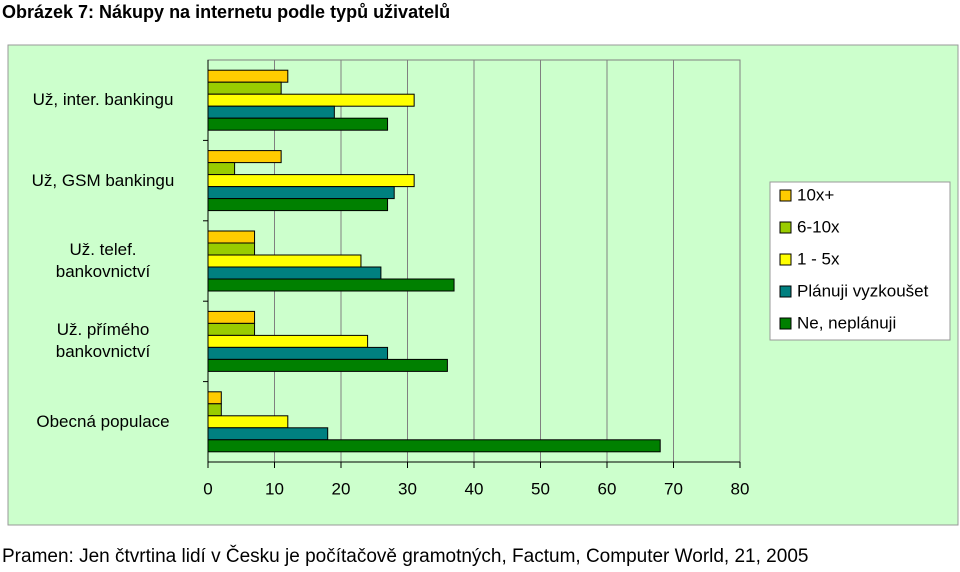  Describe the element at coordinates (103, 180) in the screenshot. I see `y-tick-label: Už, GSM bankingu` at that location.